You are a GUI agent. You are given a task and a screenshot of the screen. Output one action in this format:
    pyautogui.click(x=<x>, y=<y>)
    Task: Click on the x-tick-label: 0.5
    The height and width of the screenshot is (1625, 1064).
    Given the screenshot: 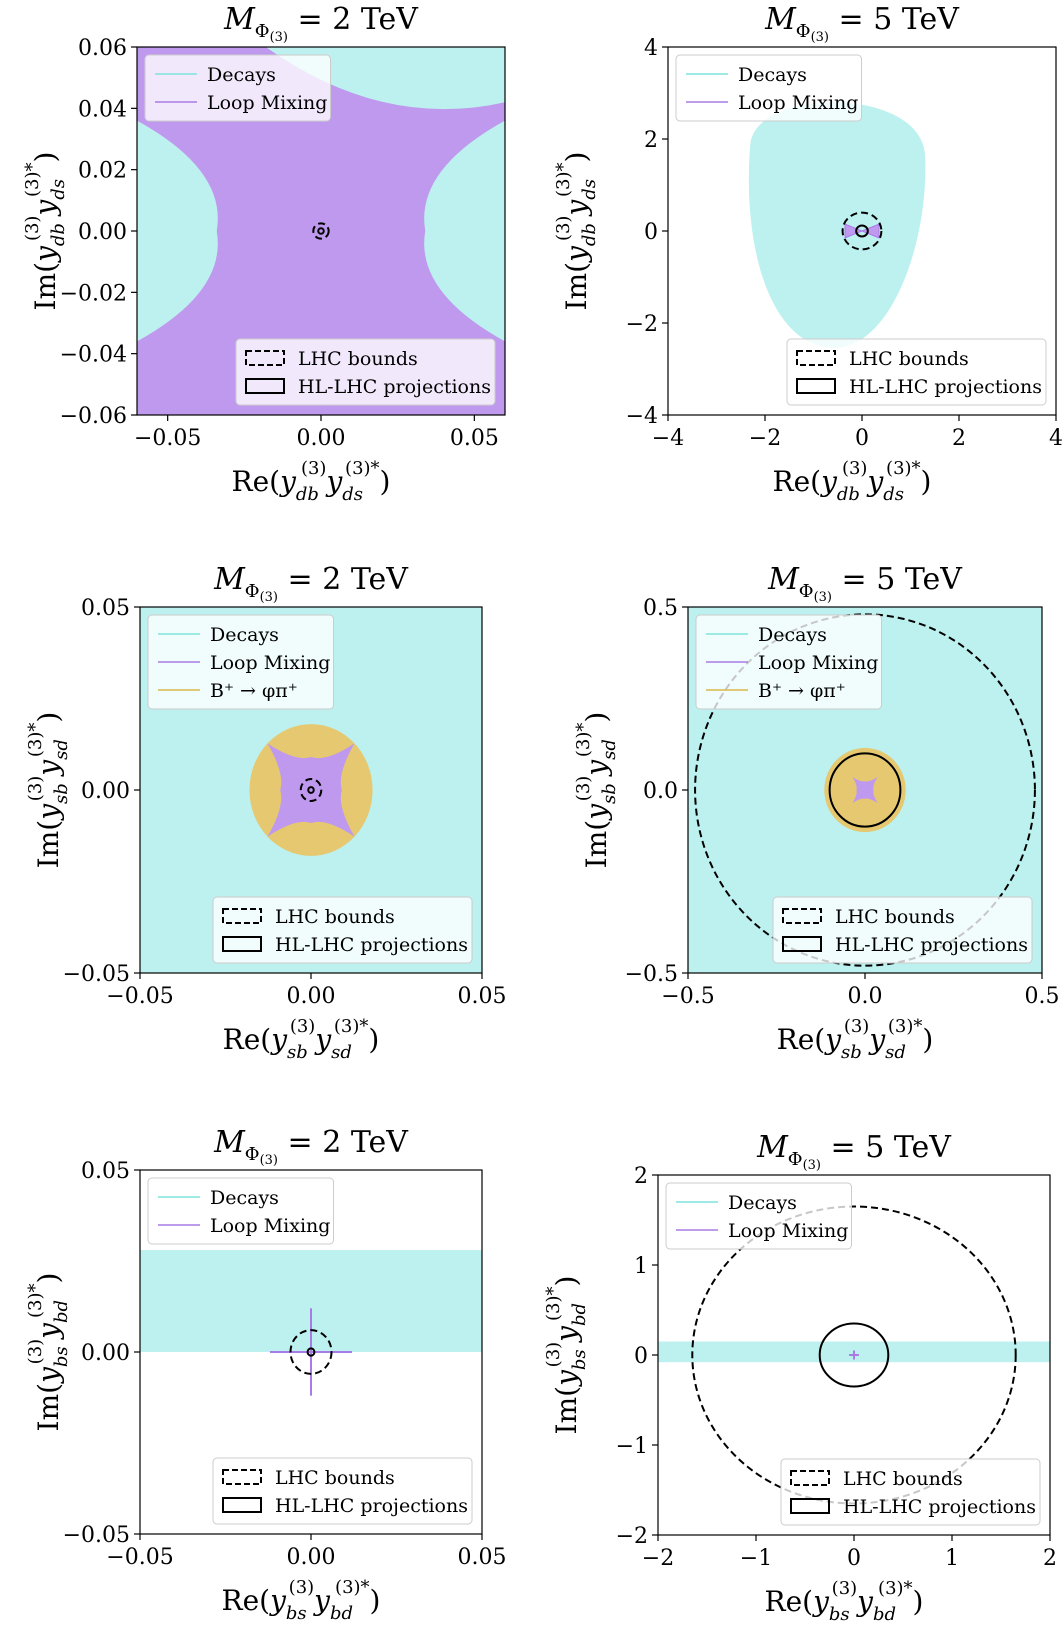 What is the action you would take?
    pyautogui.click(x=1042, y=996)
    